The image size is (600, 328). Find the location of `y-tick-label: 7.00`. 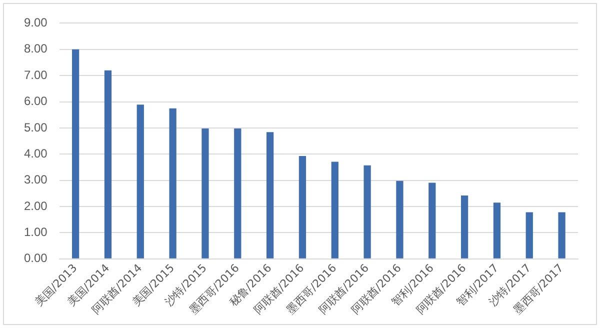

y-tick-label: 7.00 is located at coordinates (36, 75).